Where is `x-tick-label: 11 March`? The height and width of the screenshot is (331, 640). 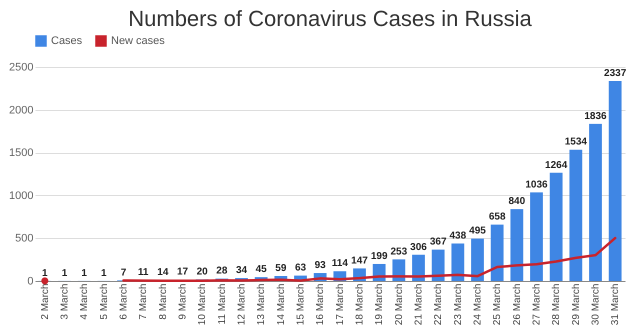 x-tick-label: 11 March is located at coordinates (222, 304).